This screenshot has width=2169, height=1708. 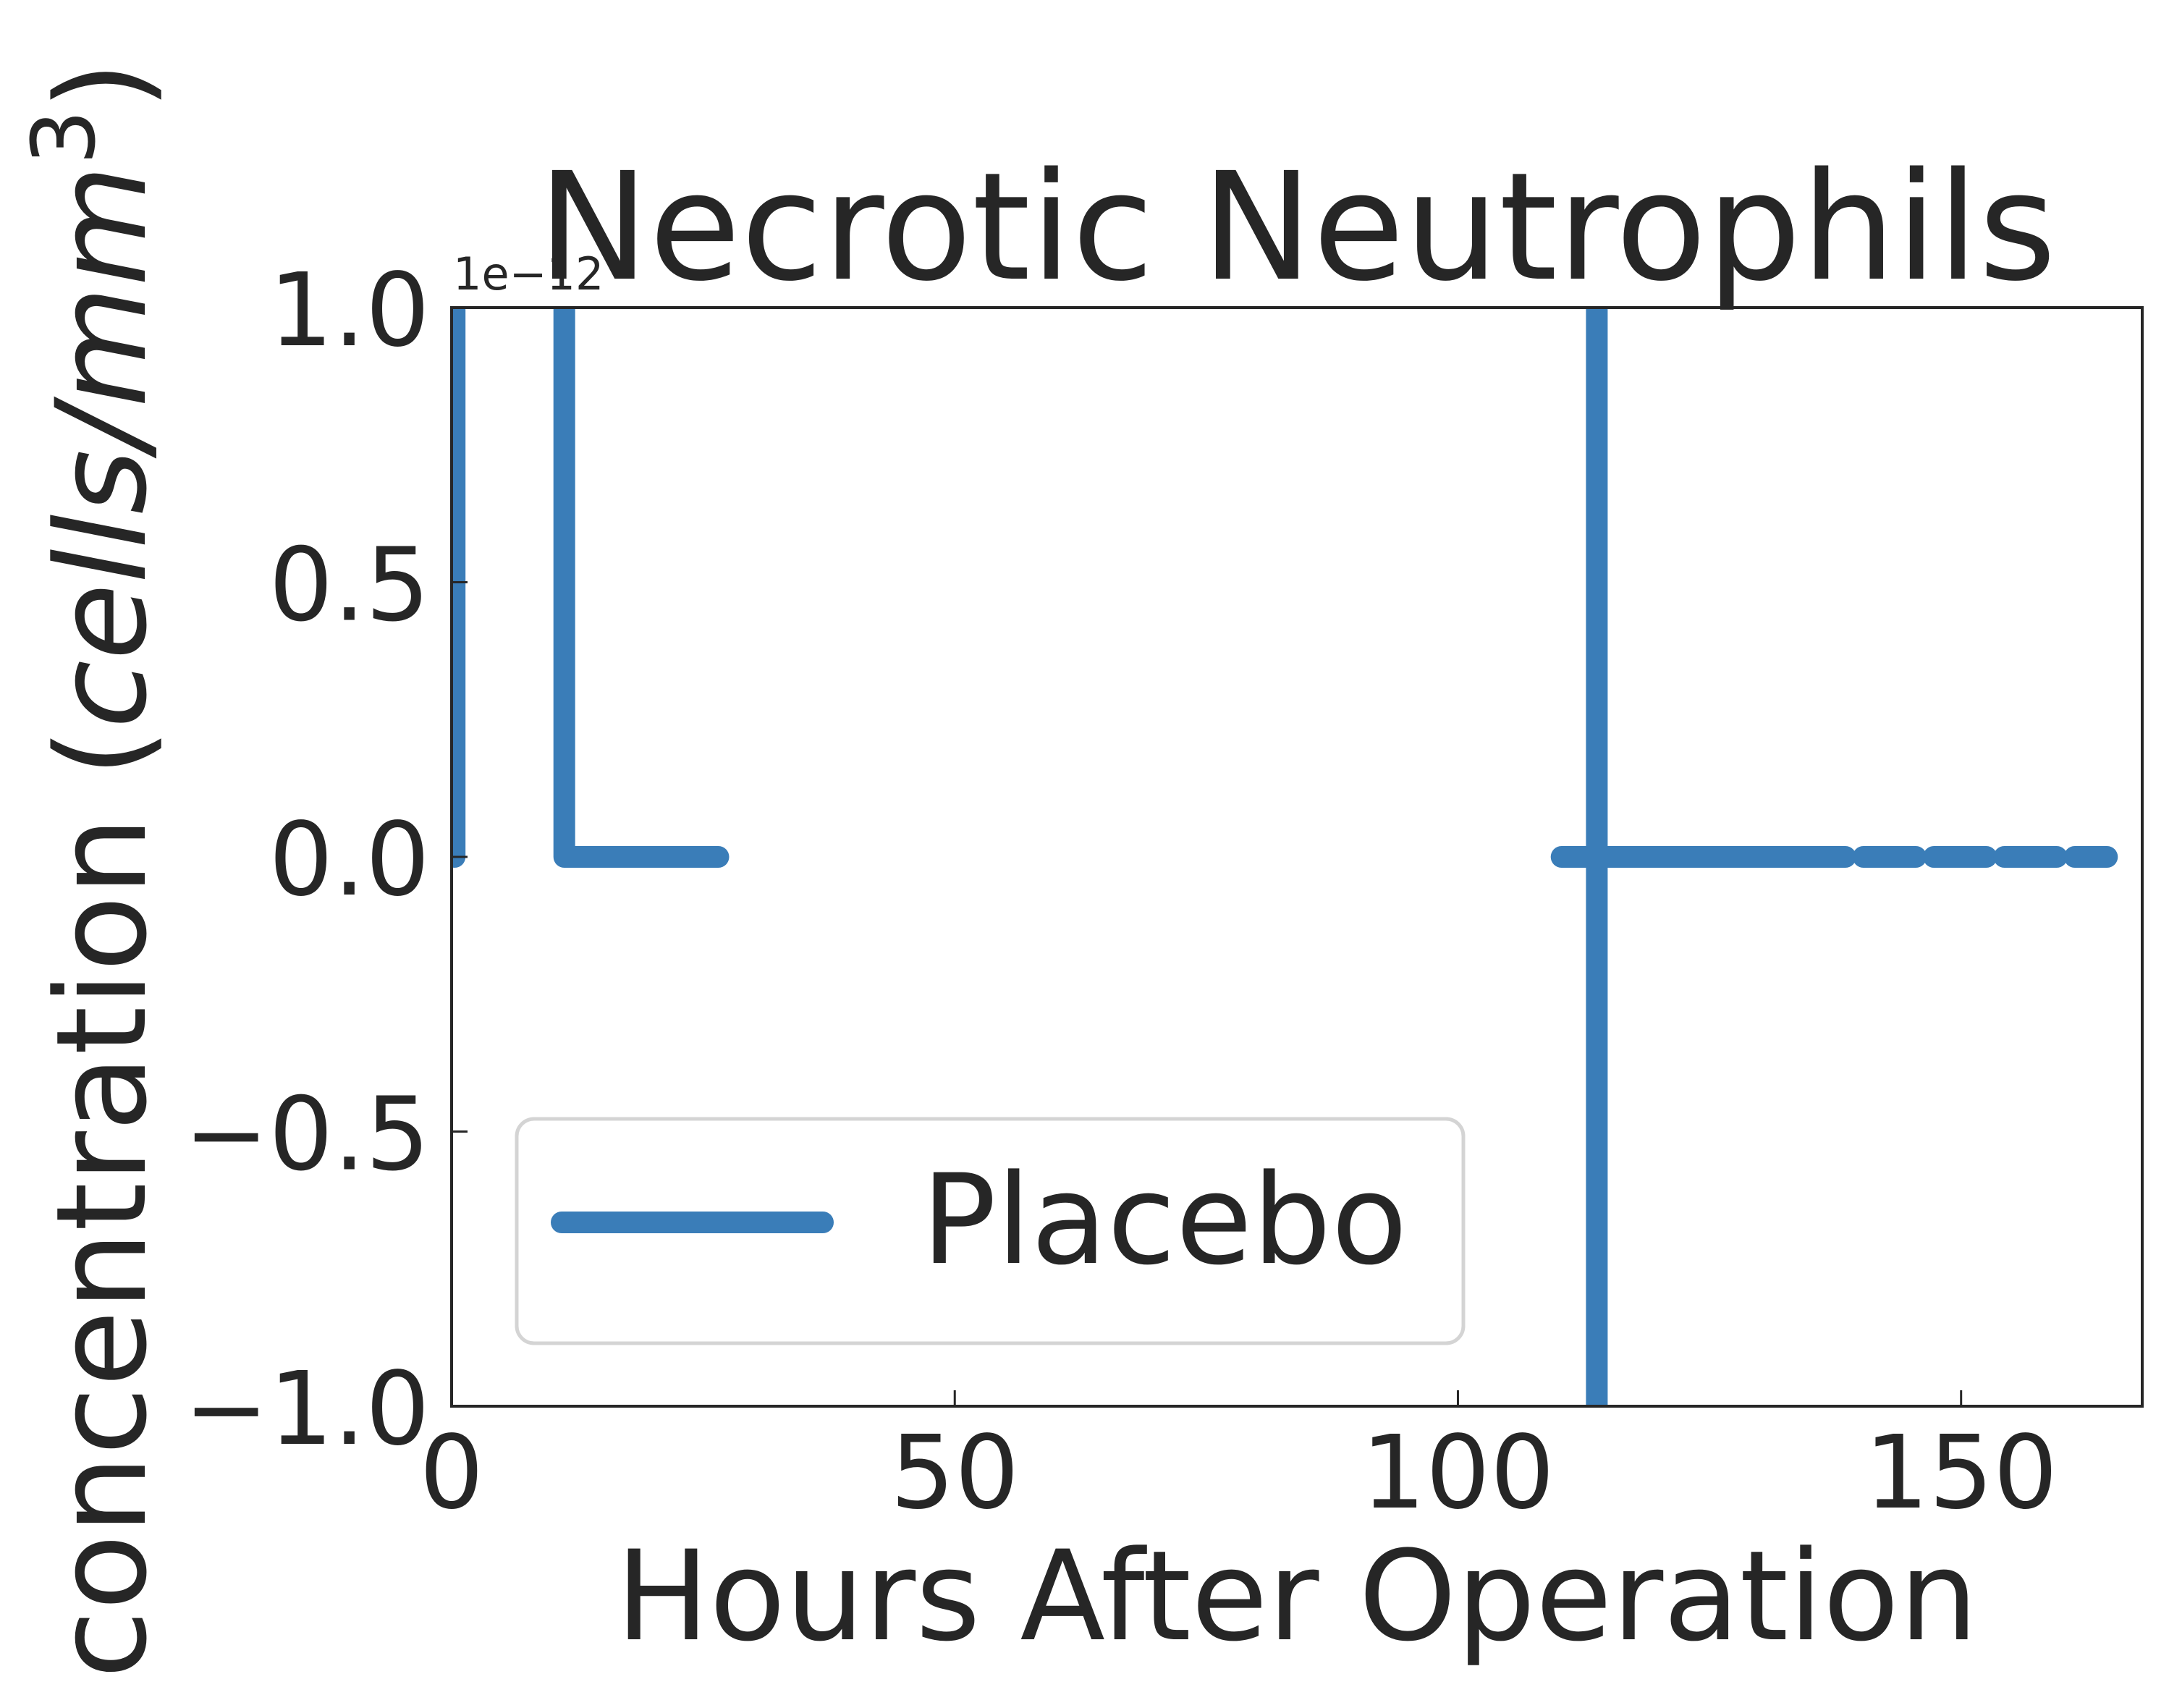 I want to click on y-tick-label: −0.5, so click(x=307, y=1135).